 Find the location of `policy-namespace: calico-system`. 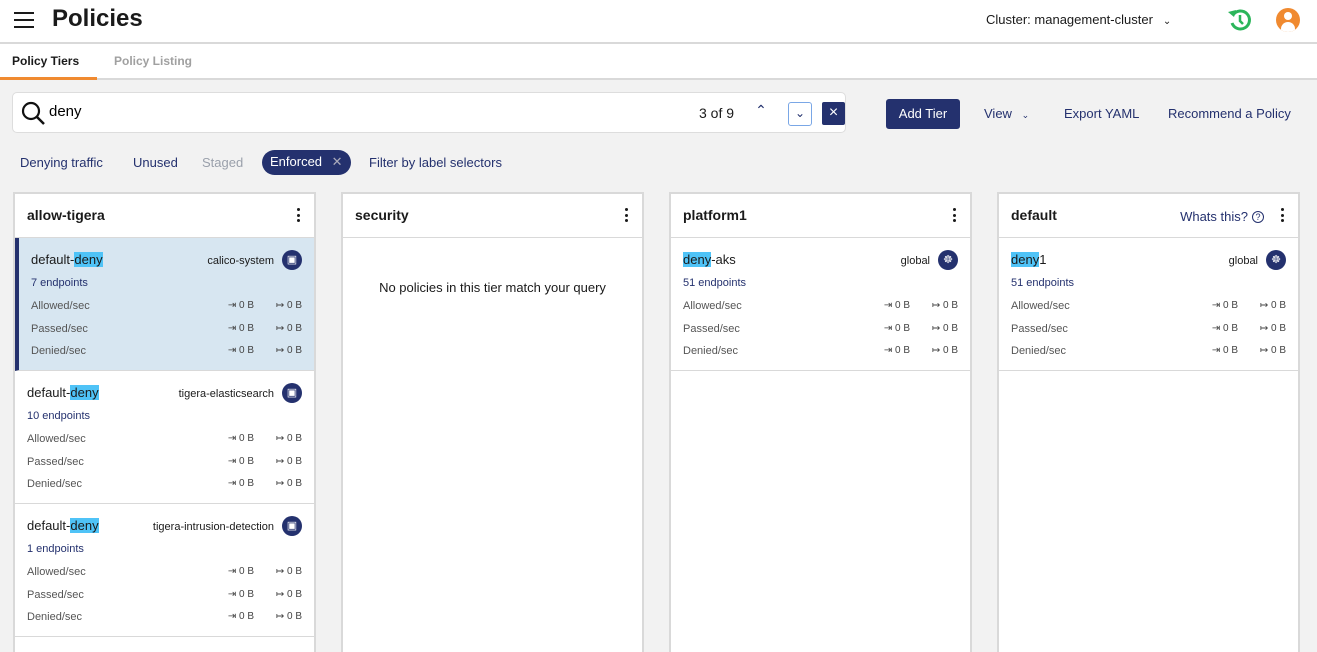

policy-namespace: calico-system is located at coordinates (240, 261).